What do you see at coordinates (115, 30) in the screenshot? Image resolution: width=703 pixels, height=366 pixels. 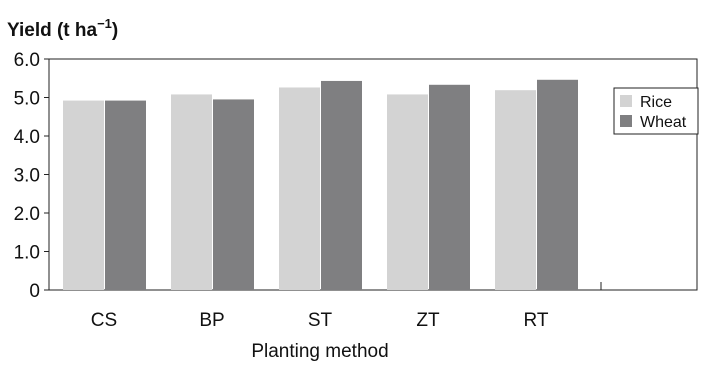 I see `chart-title-close: )` at bounding box center [115, 30].